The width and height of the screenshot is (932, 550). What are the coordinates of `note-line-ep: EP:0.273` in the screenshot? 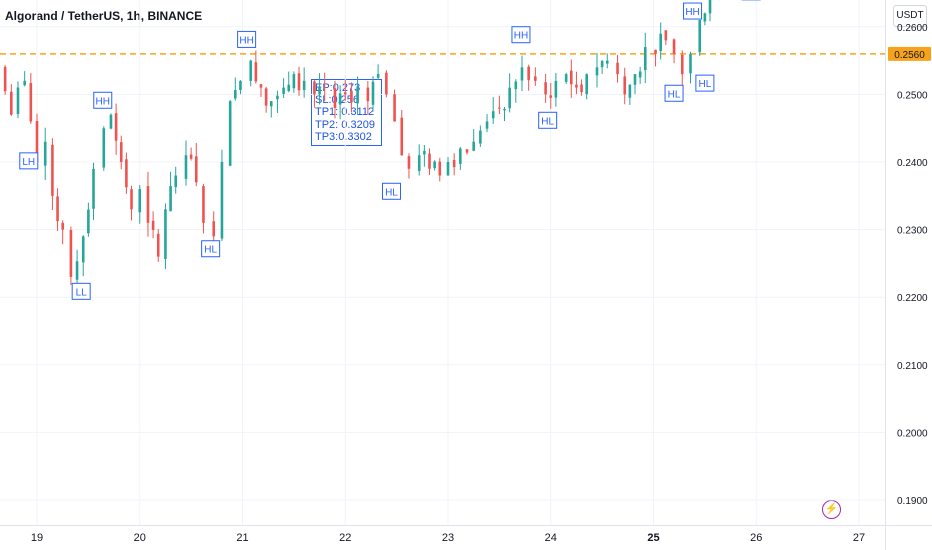 It's located at (338, 88).